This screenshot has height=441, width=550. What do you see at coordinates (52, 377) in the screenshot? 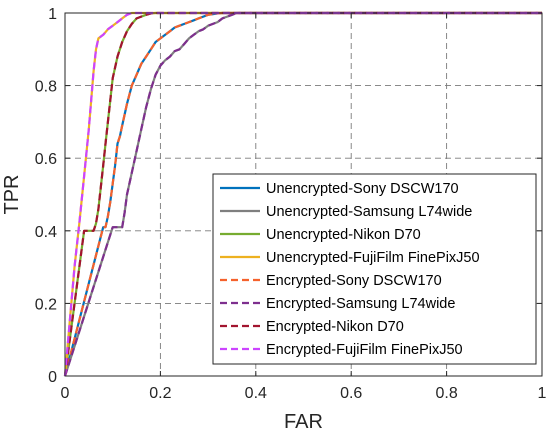
I see `y-tick-label: 0` at bounding box center [52, 377].